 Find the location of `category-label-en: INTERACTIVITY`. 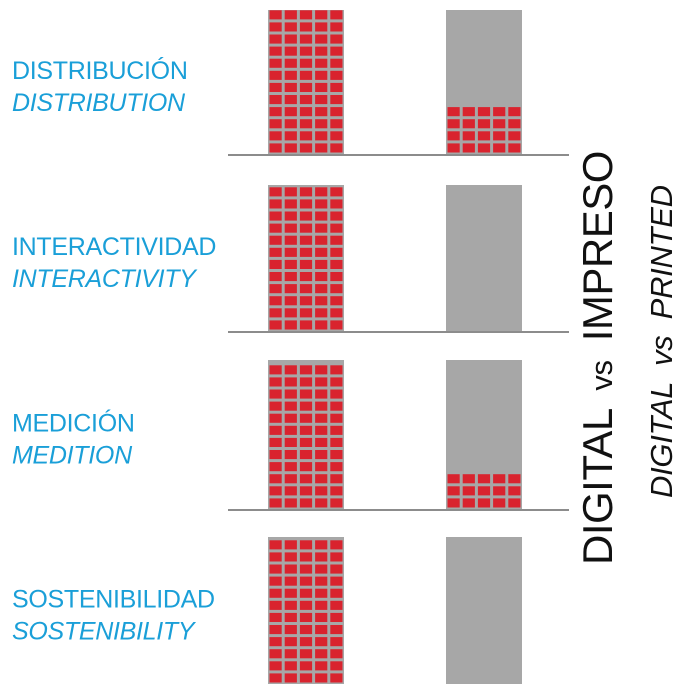

category-label-en: INTERACTIVITY is located at coordinates (105, 279).